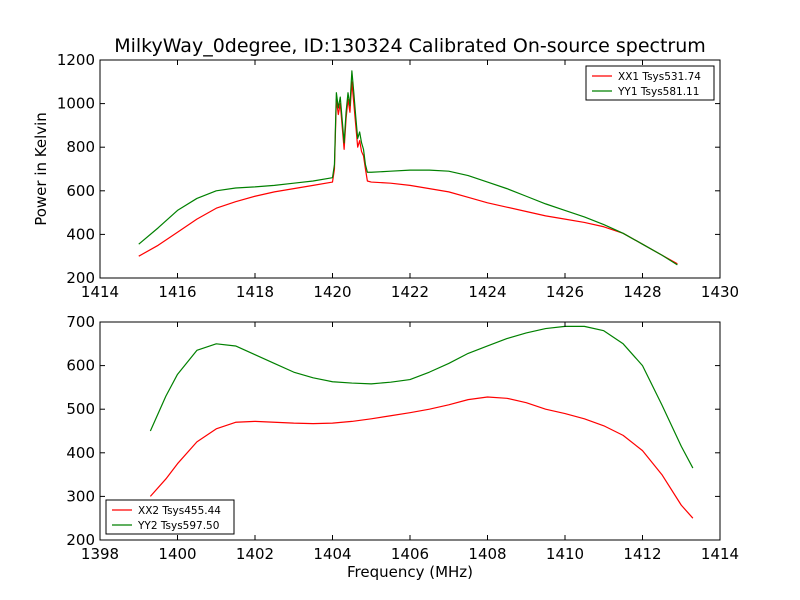  I want to click on y-axis-label: Power in Kelvin, so click(41, 169).